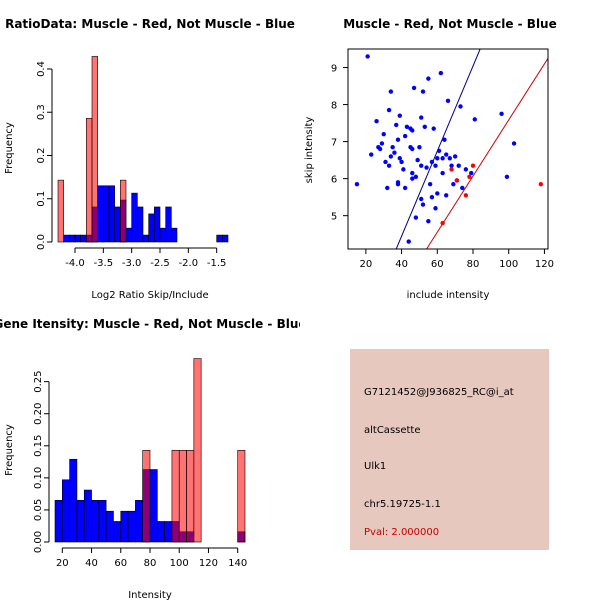 This screenshot has height=600, width=600. What do you see at coordinates (41, 199) in the screenshot?
I see `y-tick-label: 0.1` at bounding box center [41, 199].